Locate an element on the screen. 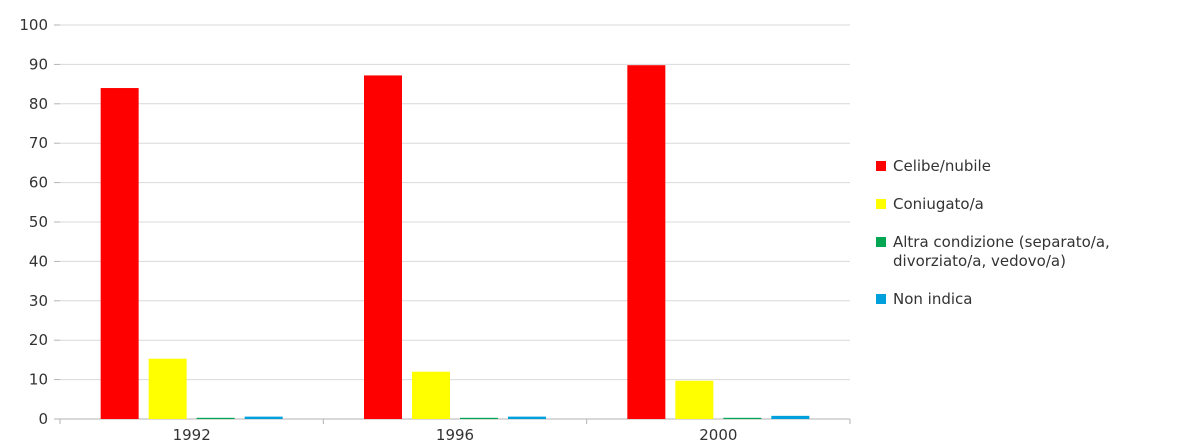 This screenshot has height=445, width=1193. y-tick-label: 20 is located at coordinates (38, 340).